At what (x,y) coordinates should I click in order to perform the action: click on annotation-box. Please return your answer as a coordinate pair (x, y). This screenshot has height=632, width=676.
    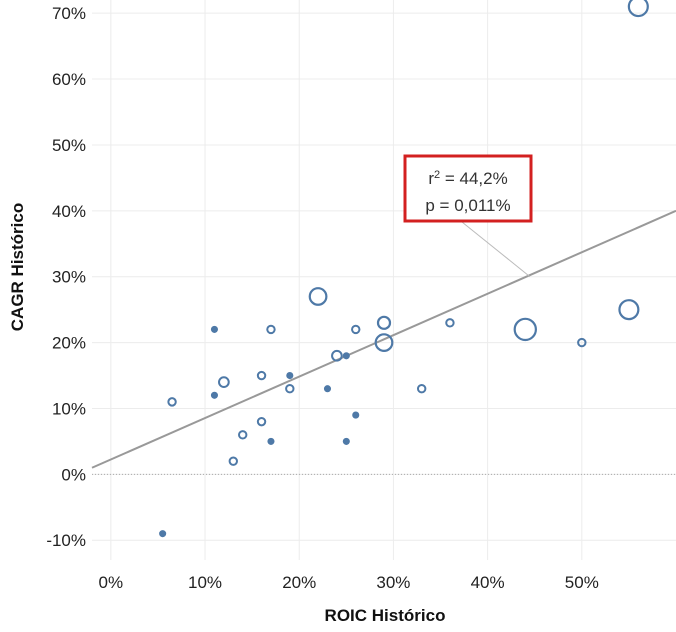
    Looking at the image, I should click on (468, 188).